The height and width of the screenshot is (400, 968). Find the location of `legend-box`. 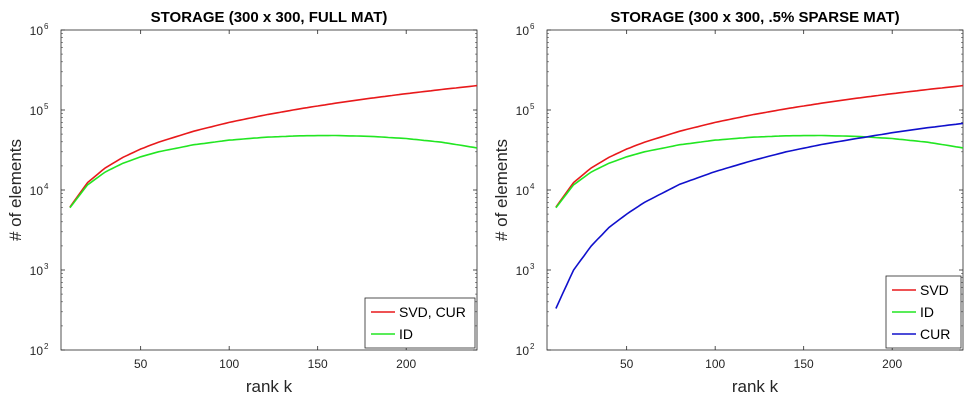

legend-box is located at coordinates (420, 323).